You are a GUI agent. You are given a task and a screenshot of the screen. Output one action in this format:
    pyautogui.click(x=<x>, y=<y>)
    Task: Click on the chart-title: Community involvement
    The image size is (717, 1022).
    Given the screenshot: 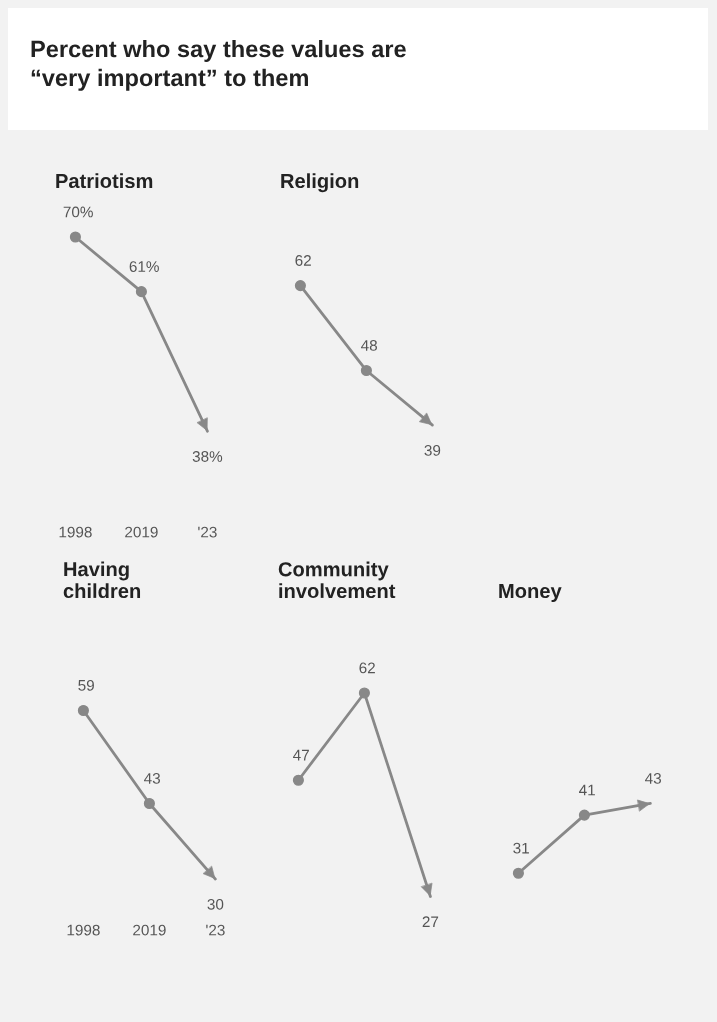 What is the action you would take?
    pyautogui.click(x=337, y=580)
    